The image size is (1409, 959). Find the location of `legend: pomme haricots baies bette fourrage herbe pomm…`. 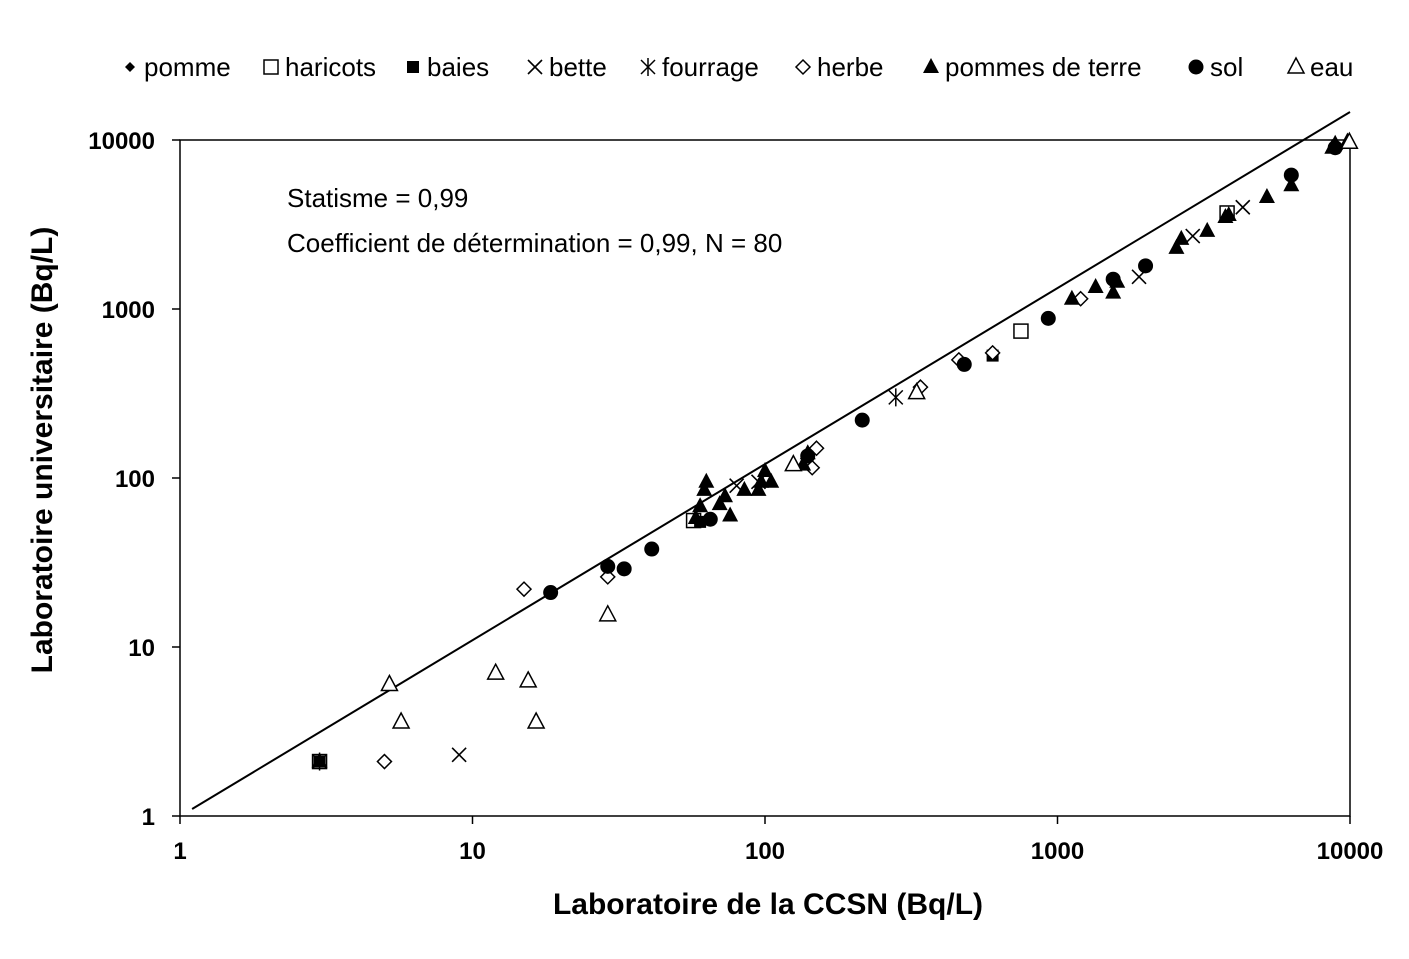

legend: pomme haricots baies bette fourrage herbe pomm… is located at coordinates (739, 67).